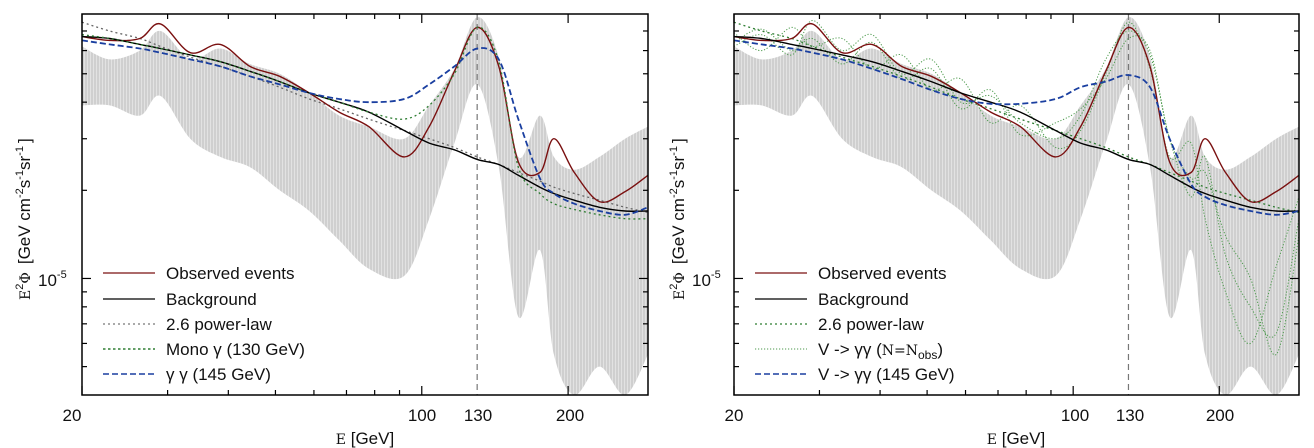 The height and width of the screenshot is (448, 1314). I want to click on left-ytick-label-1e-5: 10-5, so click(52, 279).